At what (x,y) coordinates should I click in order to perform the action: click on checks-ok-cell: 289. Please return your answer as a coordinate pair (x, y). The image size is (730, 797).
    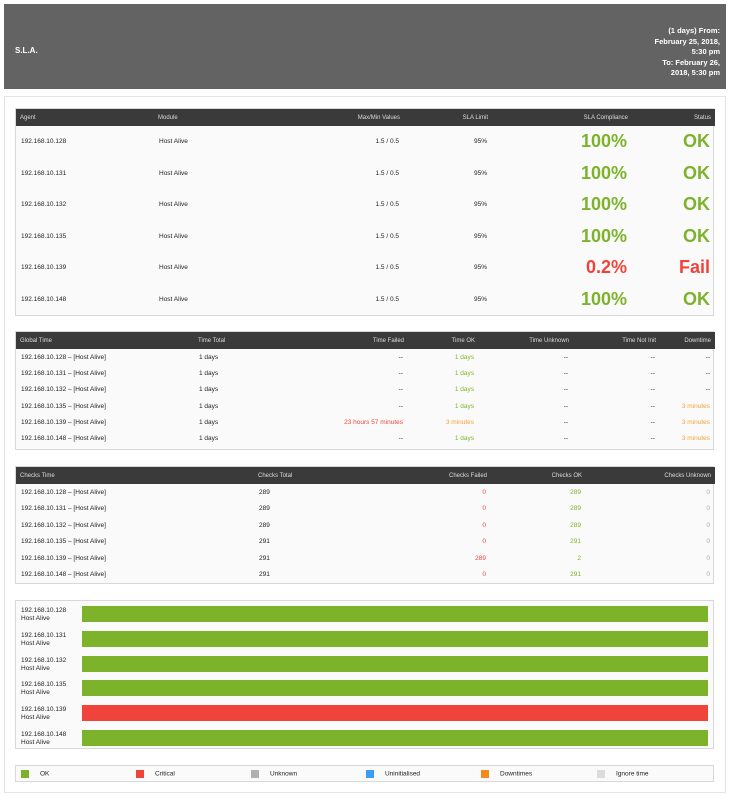
    Looking at the image, I should click on (575, 509).